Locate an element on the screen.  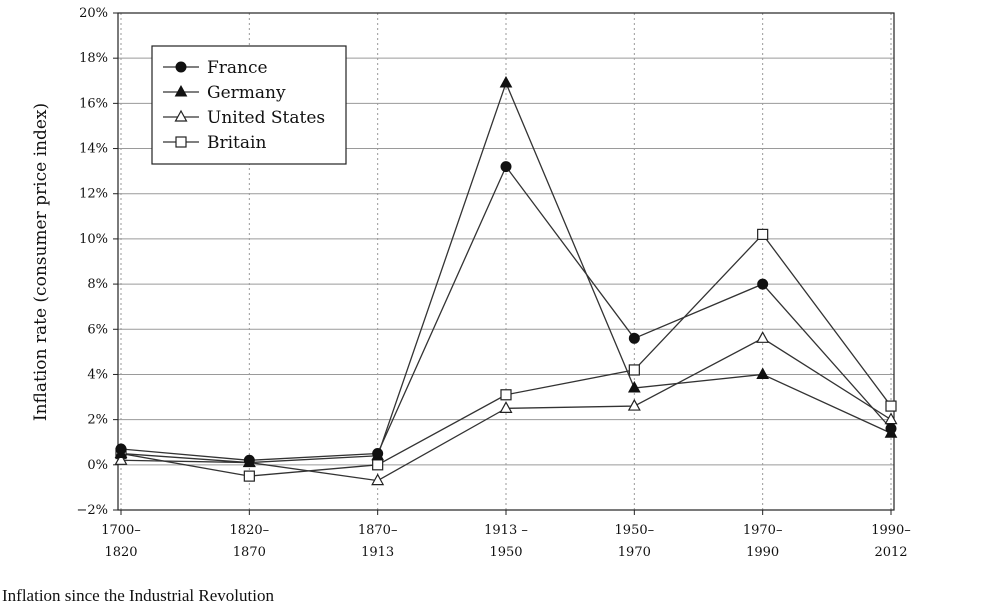
y-tick-label: 2% is located at coordinates (97, 420).